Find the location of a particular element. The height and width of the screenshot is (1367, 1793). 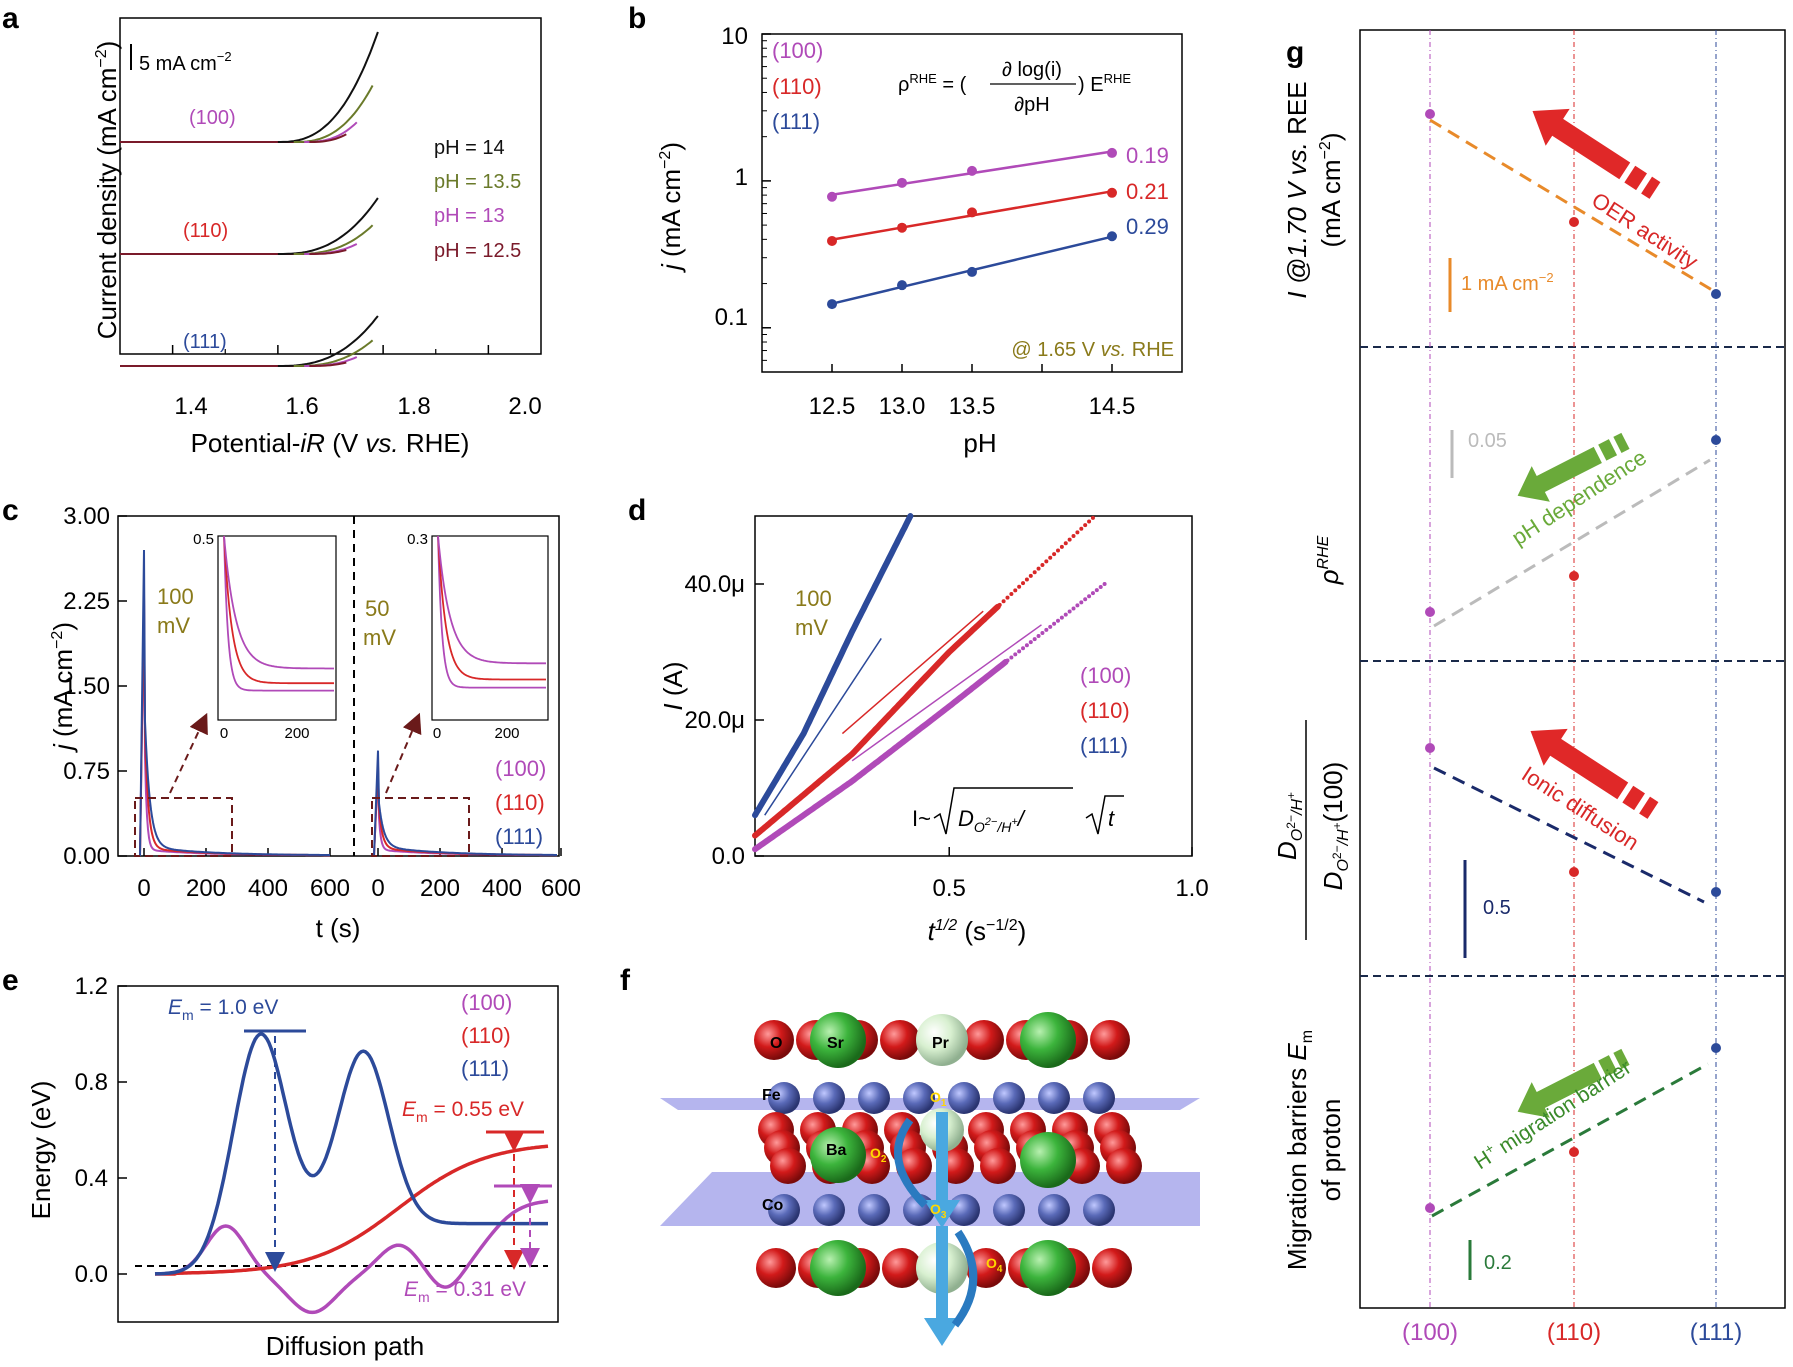

slope-110: 0.21 is located at coordinates (1147, 191).